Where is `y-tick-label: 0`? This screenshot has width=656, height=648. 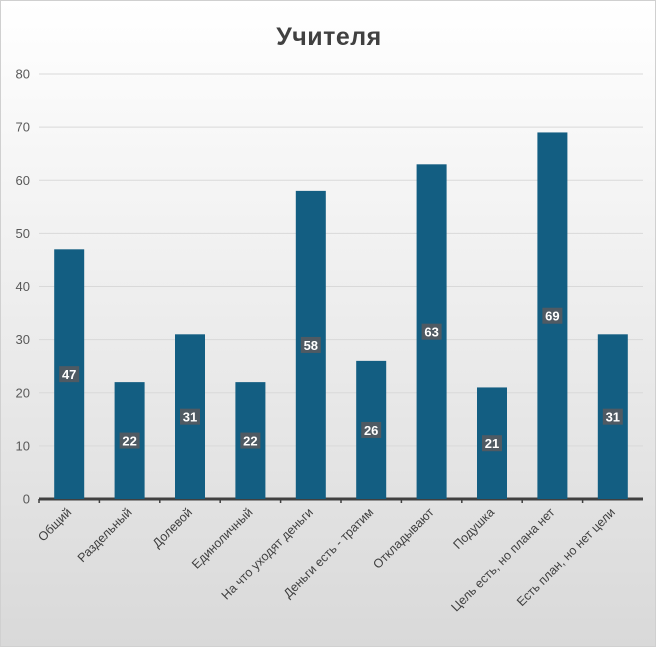 y-tick-label: 0 is located at coordinates (26, 499).